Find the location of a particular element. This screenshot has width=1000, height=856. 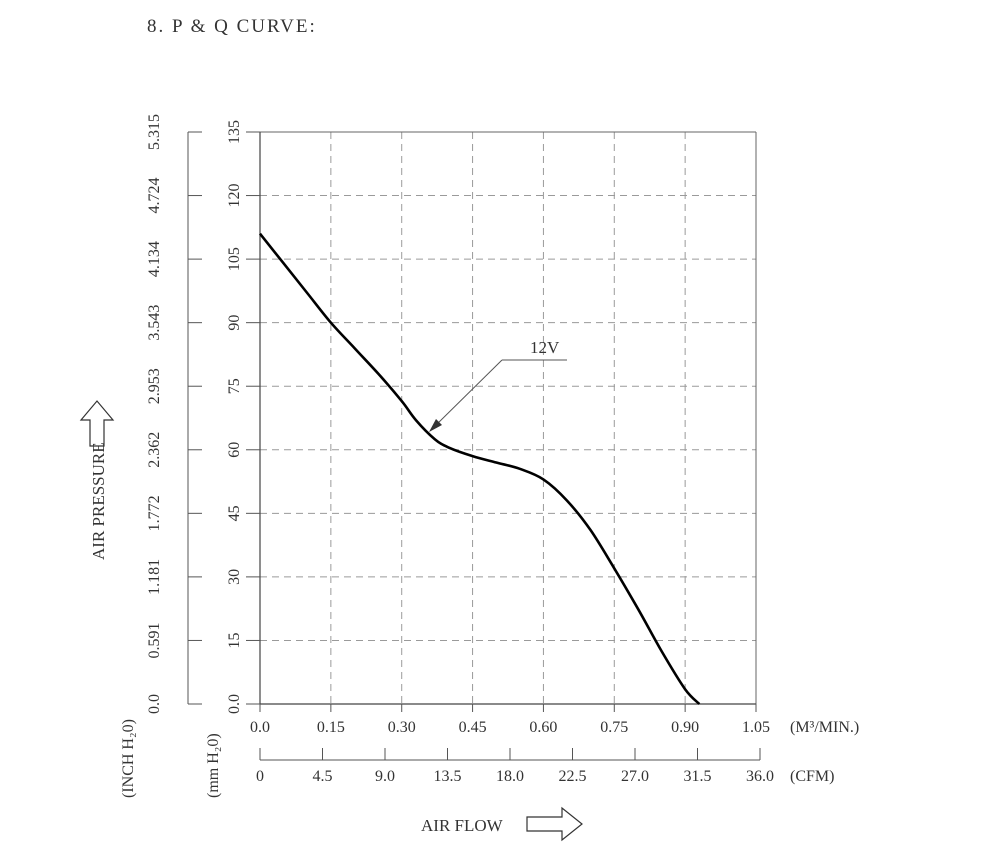

x-tick-label-cfm: 9.0 is located at coordinates (385, 776).